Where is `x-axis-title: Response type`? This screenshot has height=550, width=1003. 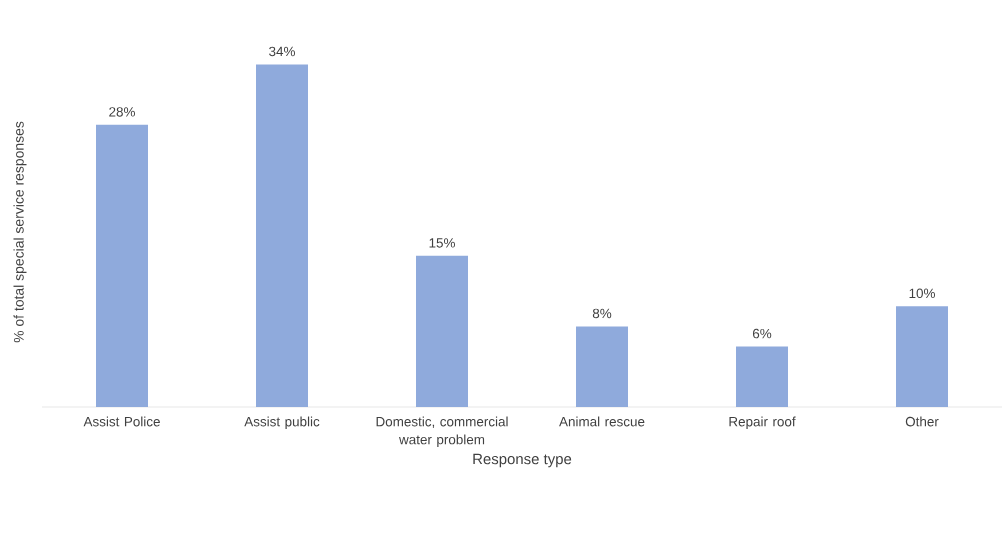
x-axis-title: Response type is located at coordinates (522, 460).